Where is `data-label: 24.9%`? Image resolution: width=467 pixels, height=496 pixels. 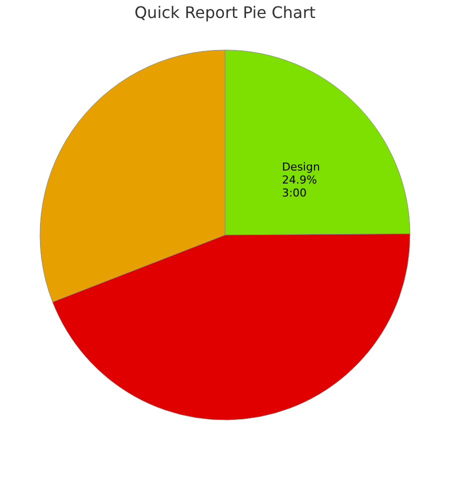
data-label: 24.9% is located at coordinates (299, 180).